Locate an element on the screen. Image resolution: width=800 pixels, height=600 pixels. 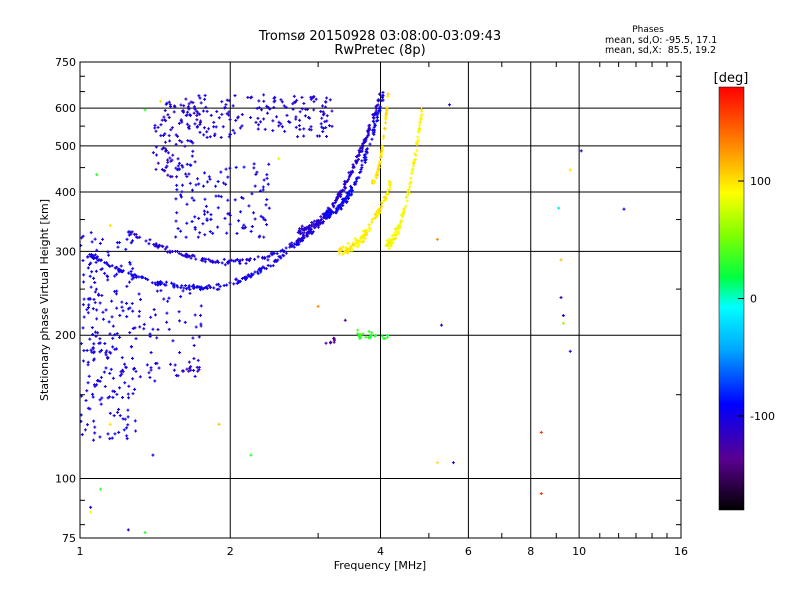
colorbar-tick-label: 0 is located at coordinates (753, 299).